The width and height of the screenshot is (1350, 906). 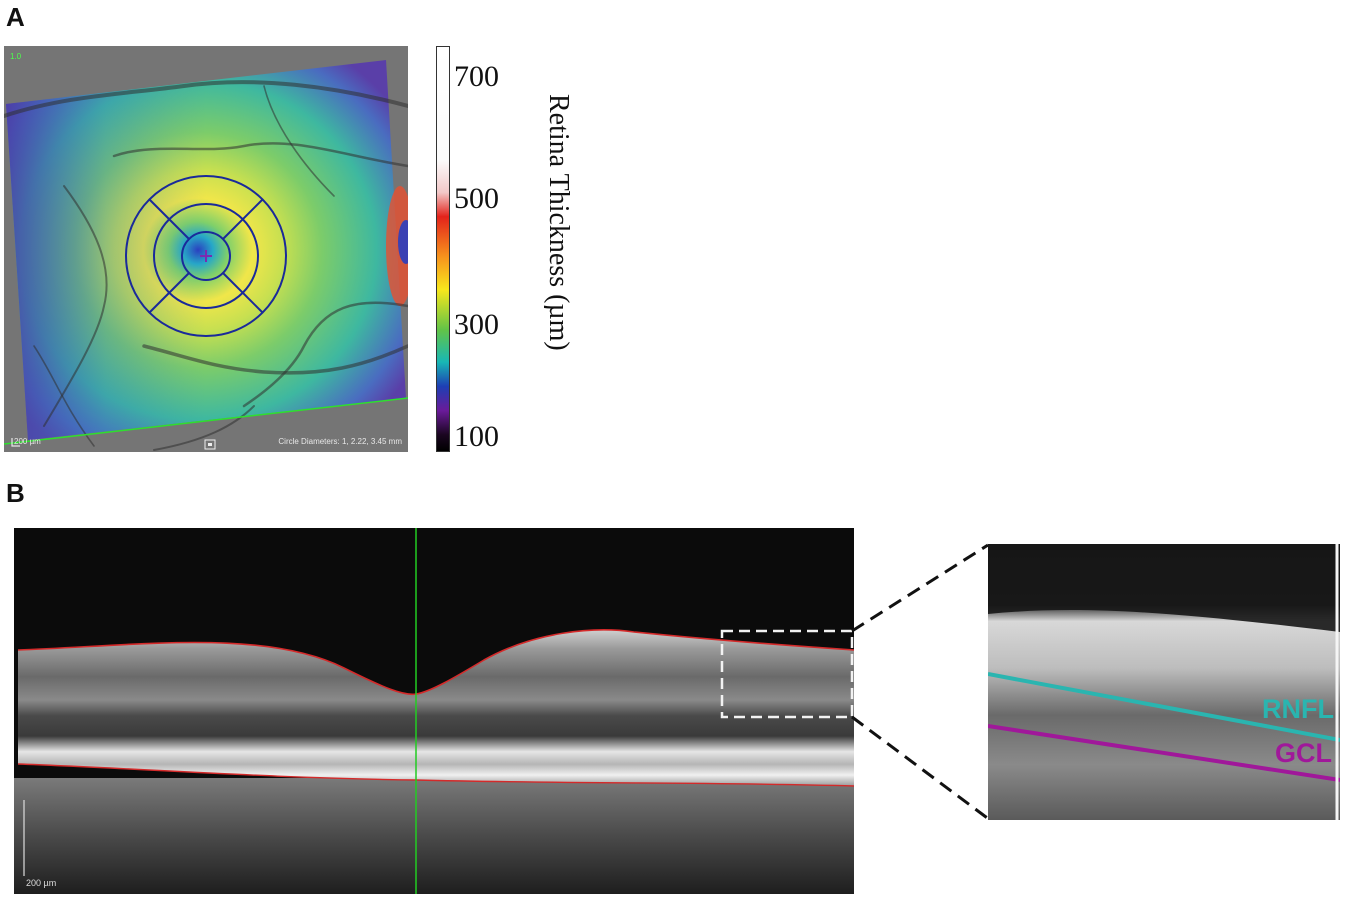 What do you see at coordinates (476, 76) in the screenshot?
I see `colorbar-tick: 700` at bounding box center [476, 76].